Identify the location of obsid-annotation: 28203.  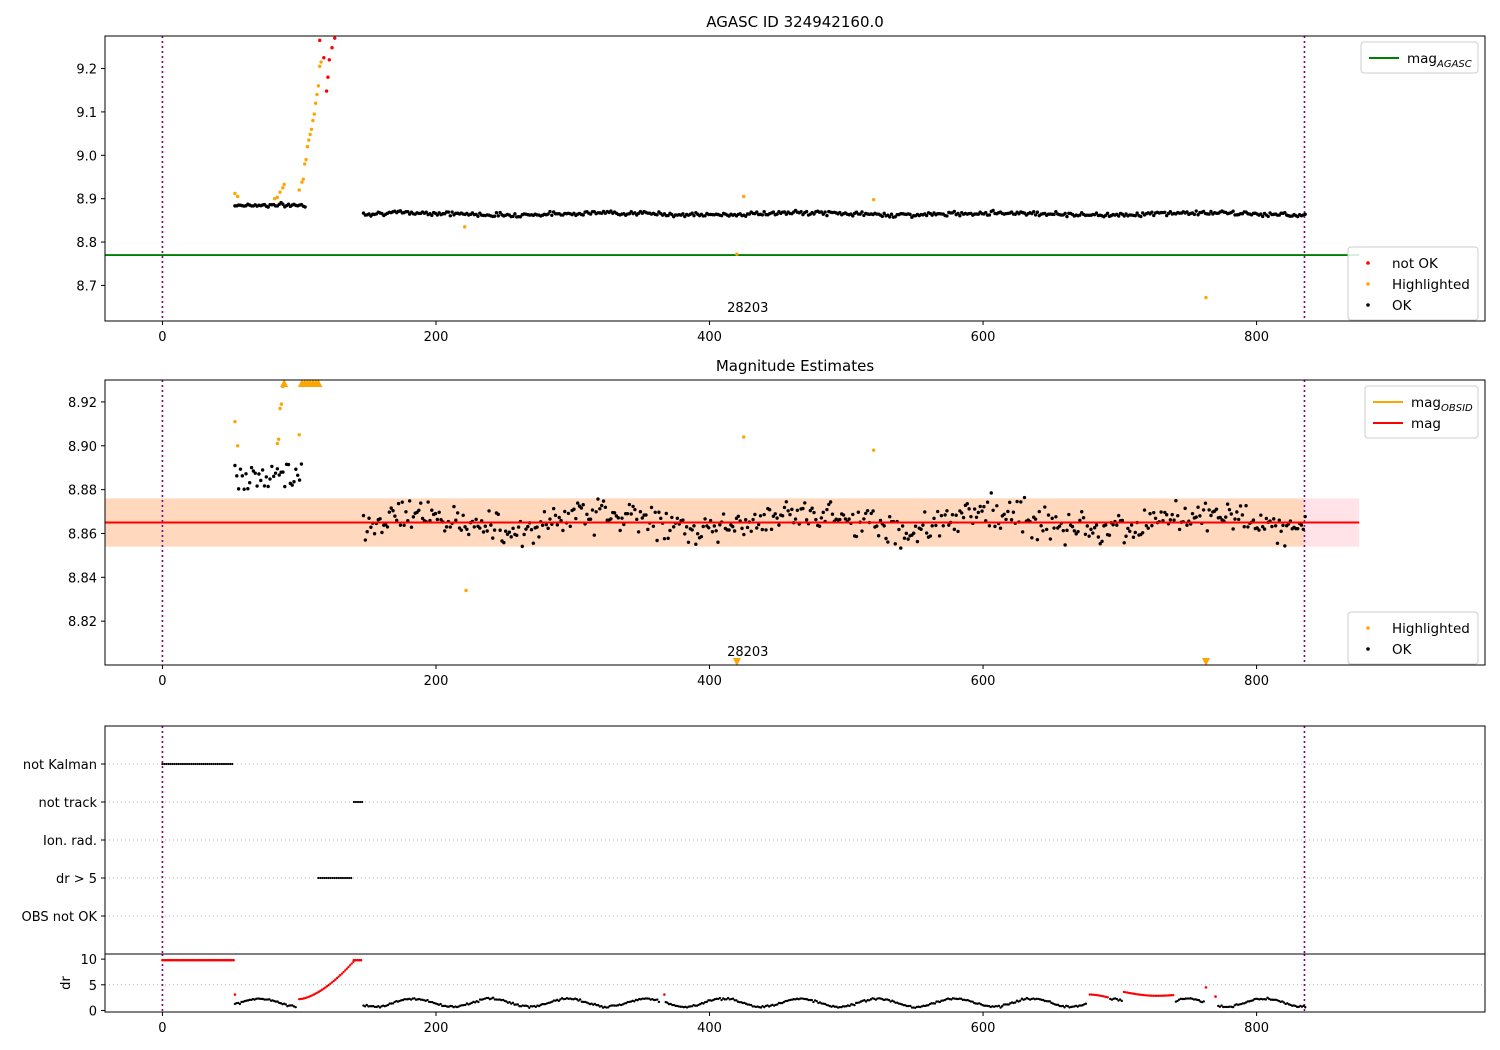
(747, 308).